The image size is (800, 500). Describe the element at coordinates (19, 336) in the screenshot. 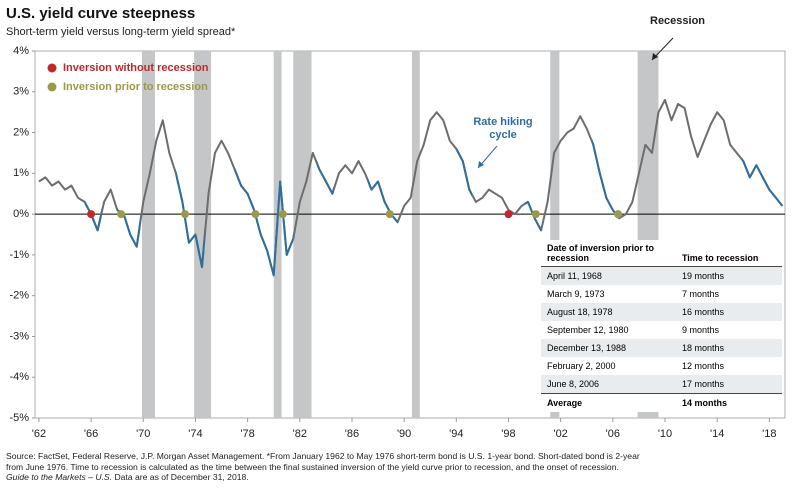

I see `y-tick-label: -3%` at that location.